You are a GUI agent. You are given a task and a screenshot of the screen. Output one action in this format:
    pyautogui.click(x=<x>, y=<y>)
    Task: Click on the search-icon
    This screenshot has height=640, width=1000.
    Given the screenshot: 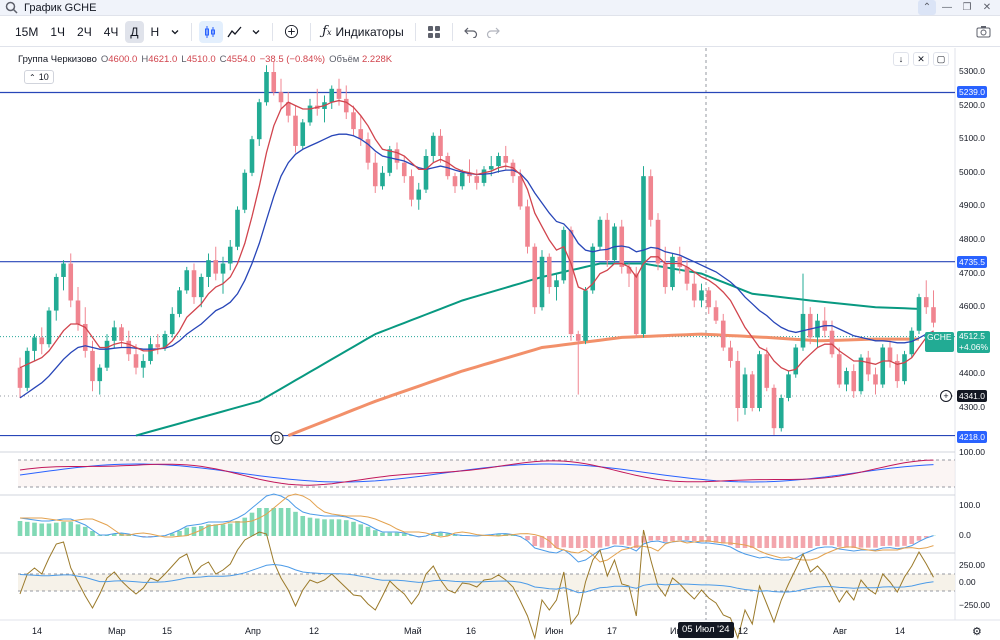 What is the action you would take?
    pyautogui.click(x=12, y=8)
    